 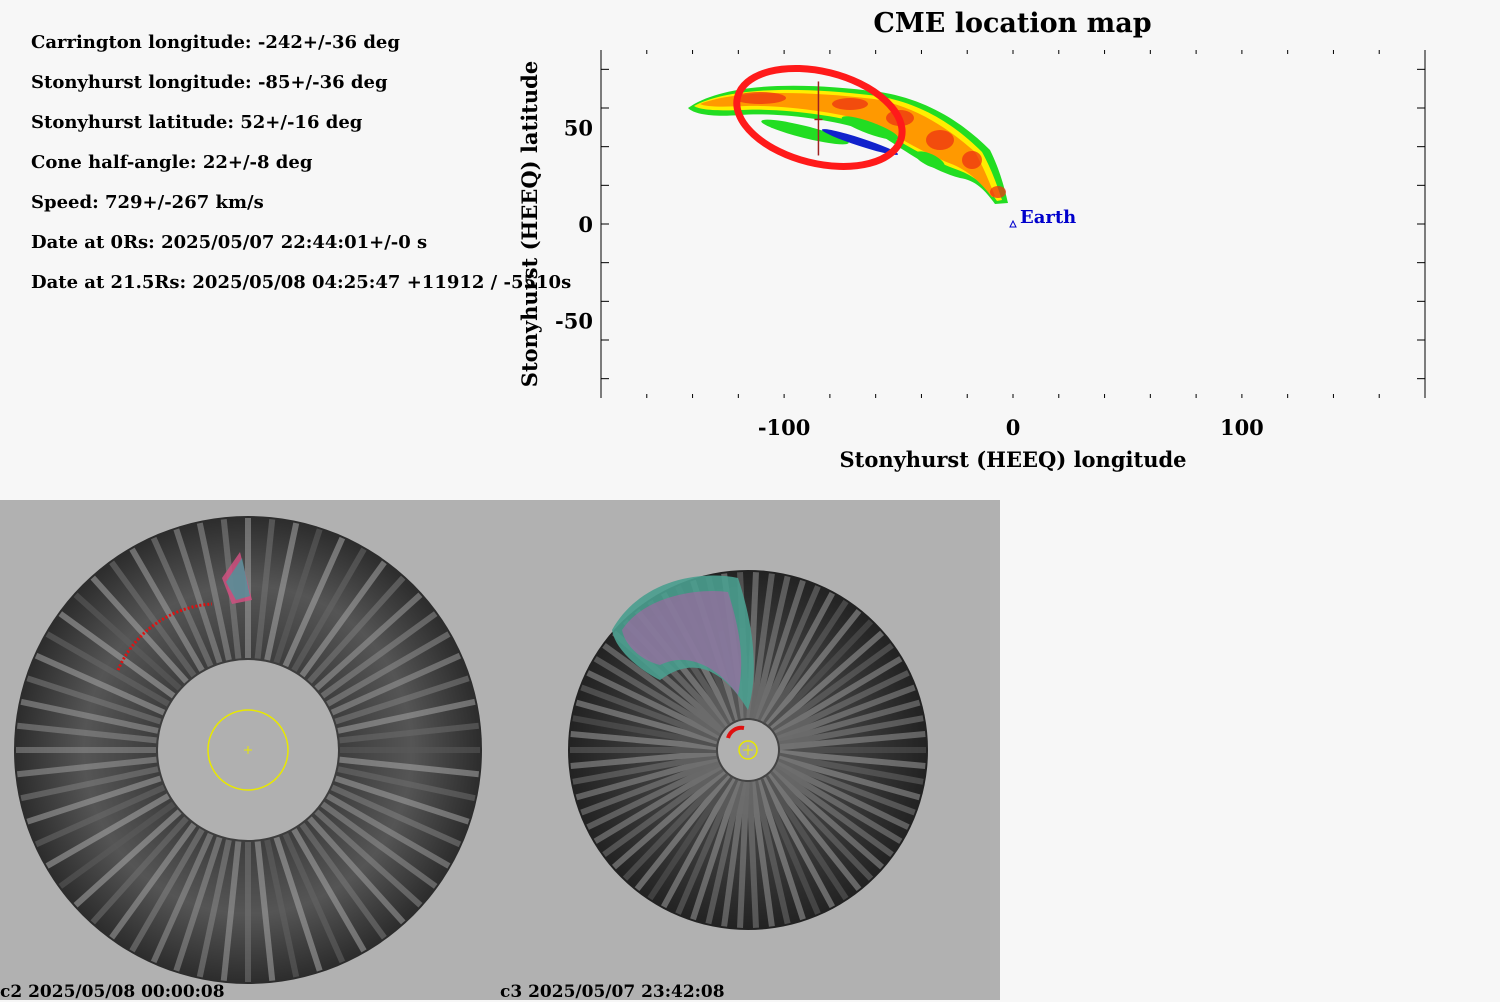 What do you see at coordinates (578, 127) in the screenshot?
I see `y-tick-label: 50` at bounding box center [578, 127].